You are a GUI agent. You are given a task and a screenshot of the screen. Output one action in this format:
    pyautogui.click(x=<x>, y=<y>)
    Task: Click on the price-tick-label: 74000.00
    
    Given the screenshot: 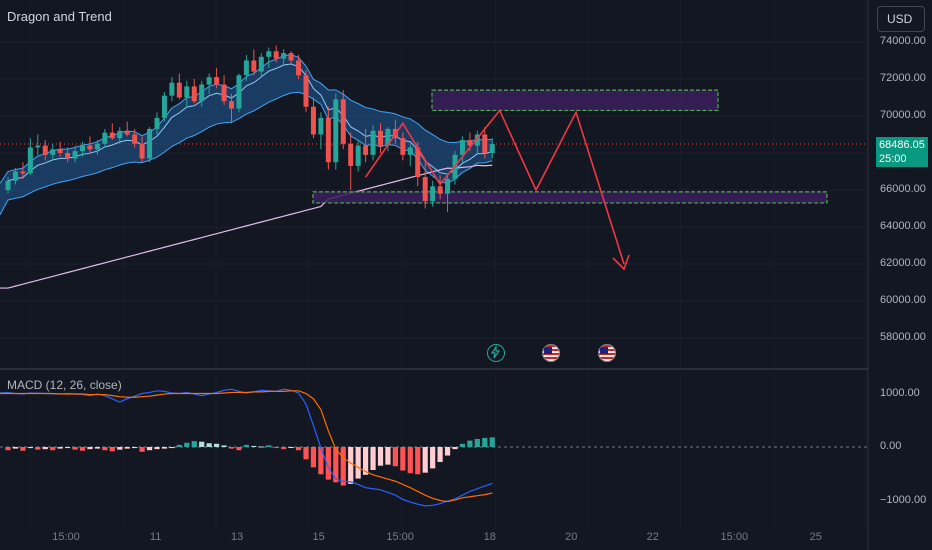 What is the action you would take?
    pyautogui.click(x=903, y=41)
    